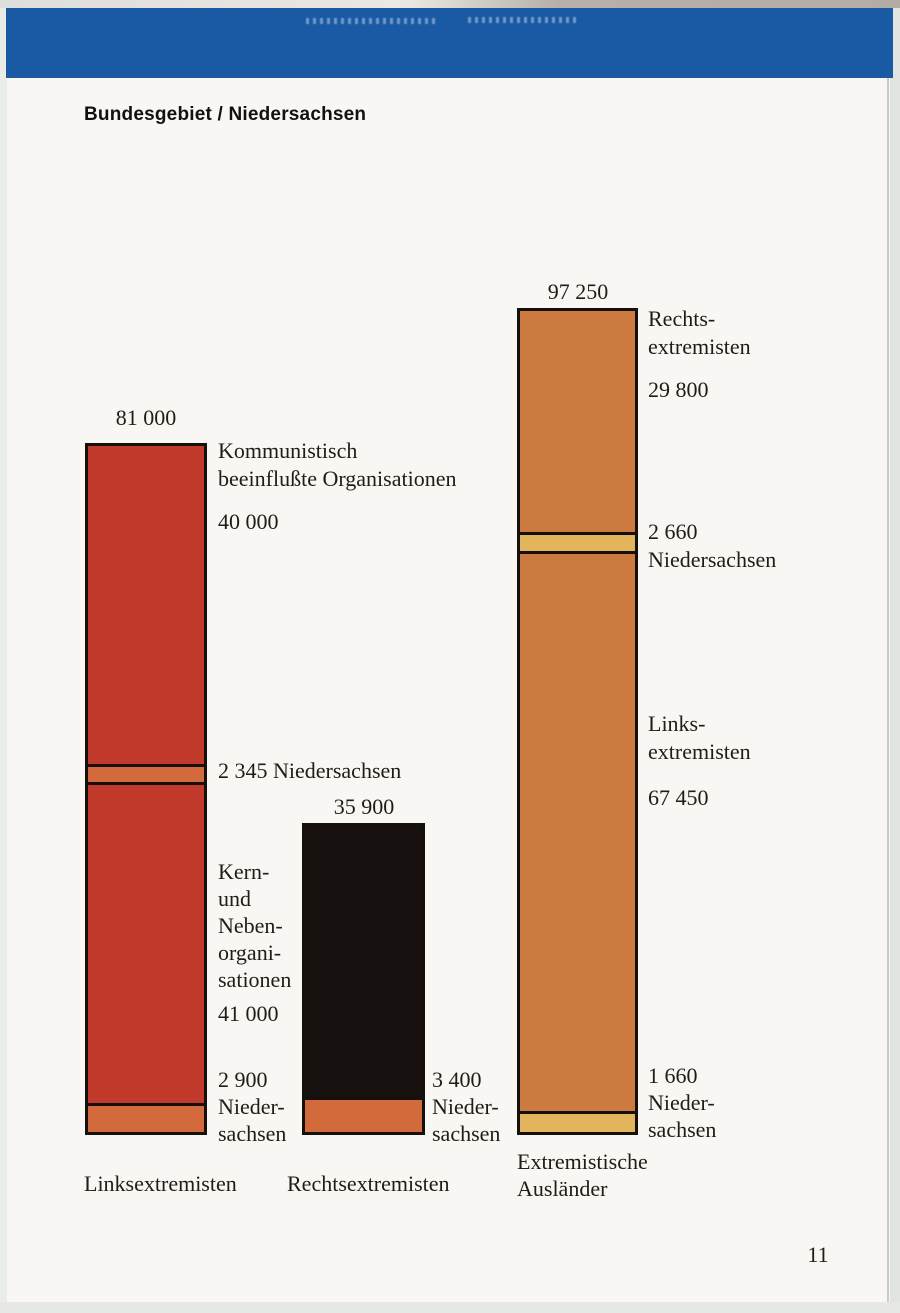 The width and height of the screenshot is (900, 1313). What do you see at coordinates (450, 4) in the screenshot?
I see `scan-edge-top` at bounding box center [450, 4].